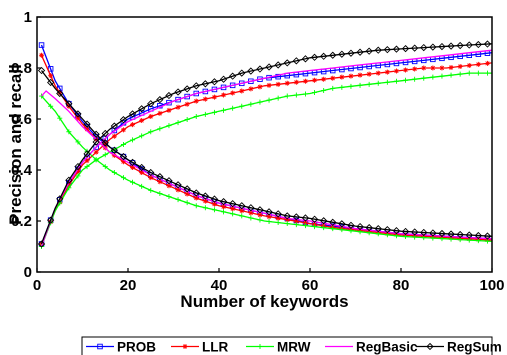  I want to click on legend: PROB LLR MRW RegBasic RegSum, so click(291, 345).